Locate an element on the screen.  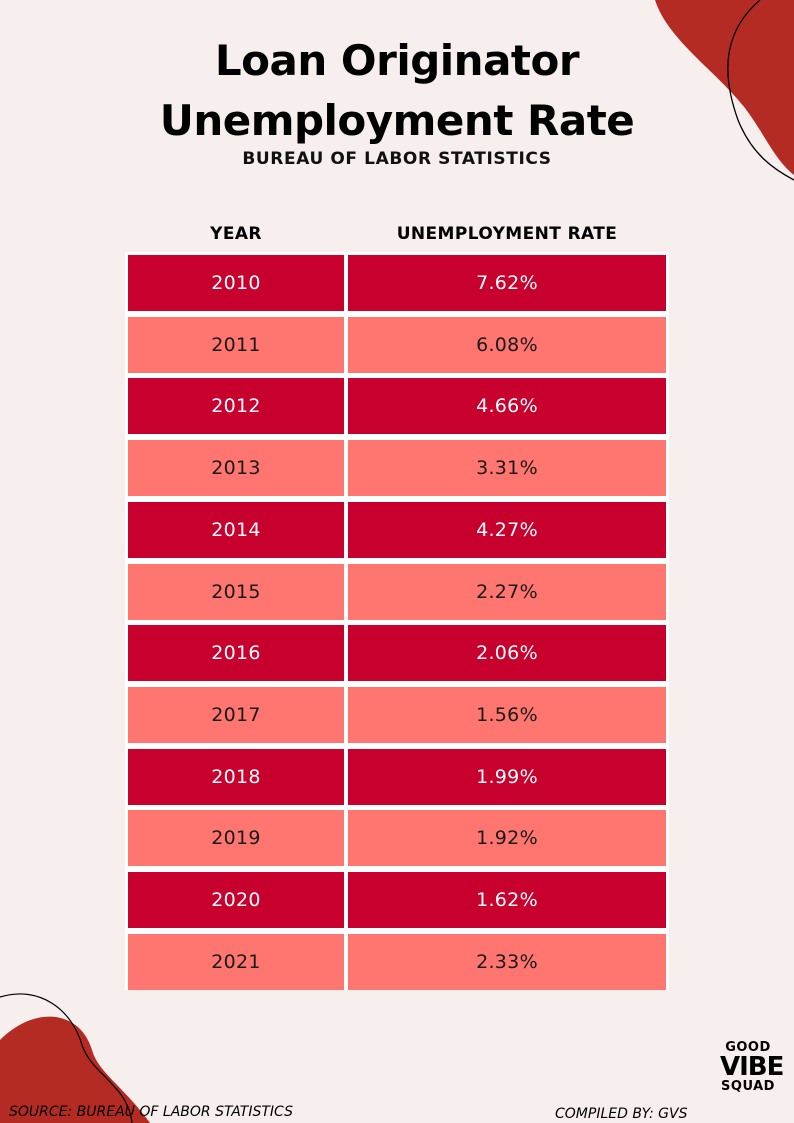
table-cell-year: 2019 is located at coordinates (236, 838).